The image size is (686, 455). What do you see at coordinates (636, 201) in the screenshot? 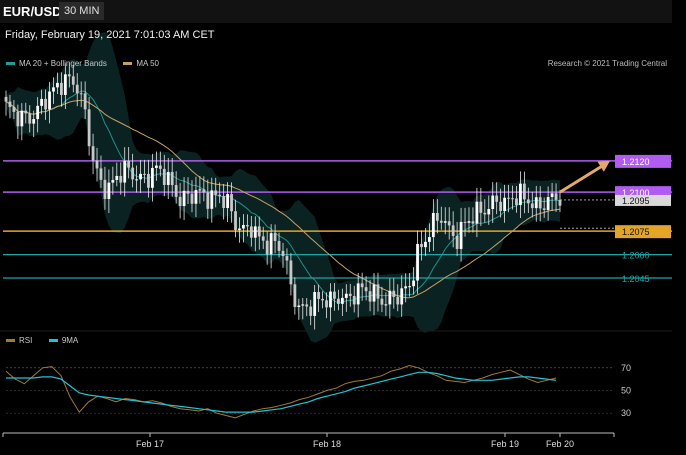
I see `current-price-label: 1.2095` at bounding box center [636, 201].